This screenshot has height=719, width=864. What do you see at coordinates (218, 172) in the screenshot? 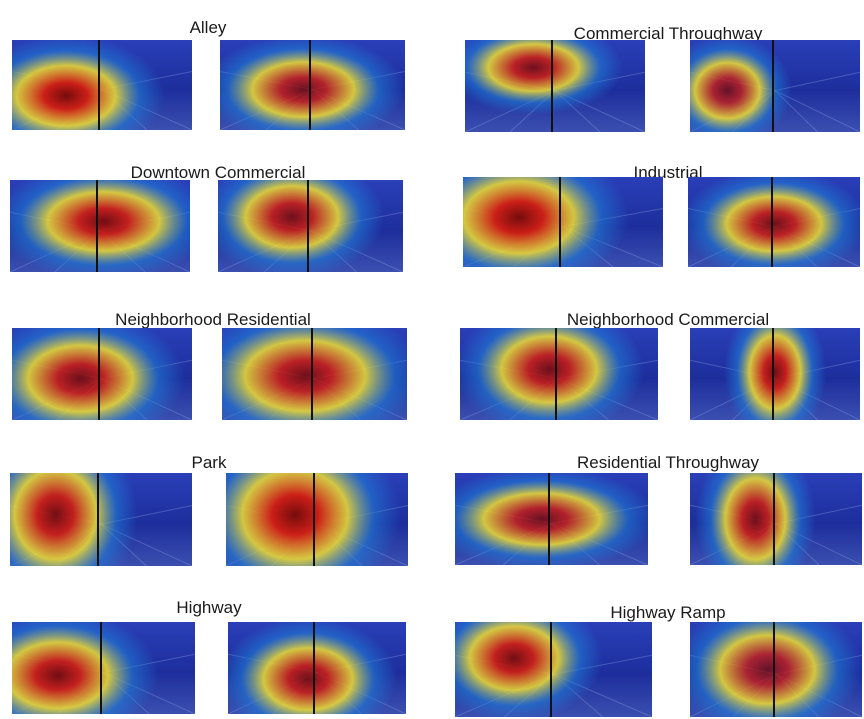
I see `panel-title: Downtown Commercial` at bounding box center [218, 172].